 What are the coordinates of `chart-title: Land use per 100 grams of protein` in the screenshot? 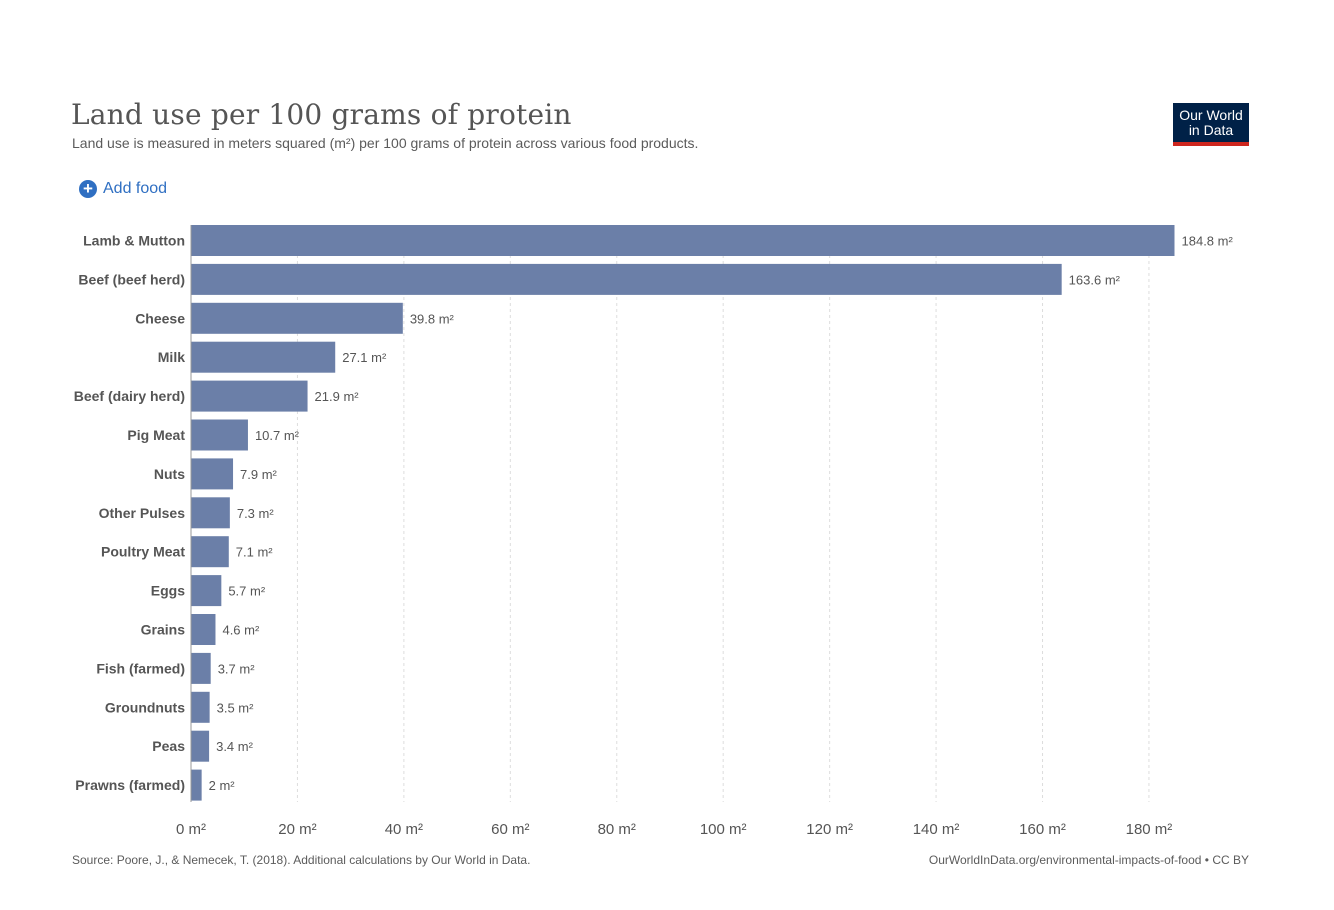 It's located at (321, 114).